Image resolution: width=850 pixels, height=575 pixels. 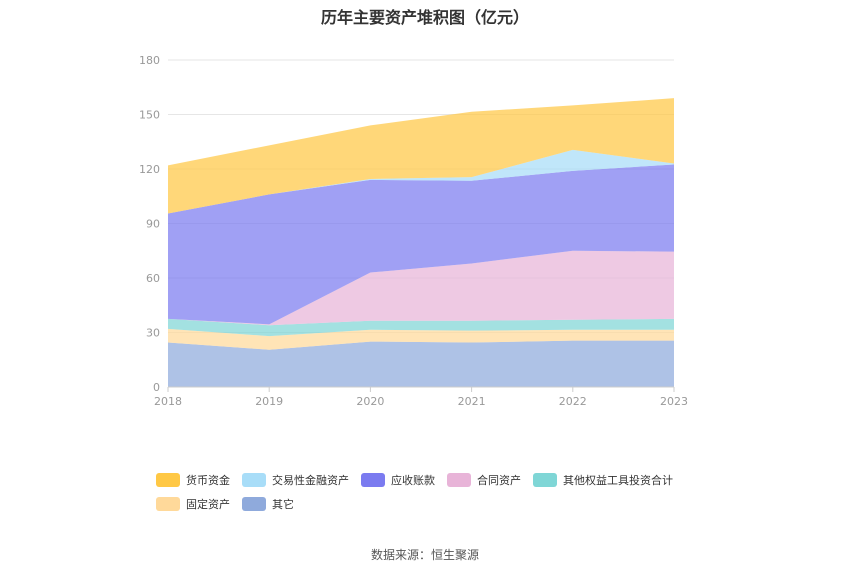 What do you see at coordinates (149, 115) in the screenshot?
I see `y-tick-label: 150` at bounding box center [149, 115].